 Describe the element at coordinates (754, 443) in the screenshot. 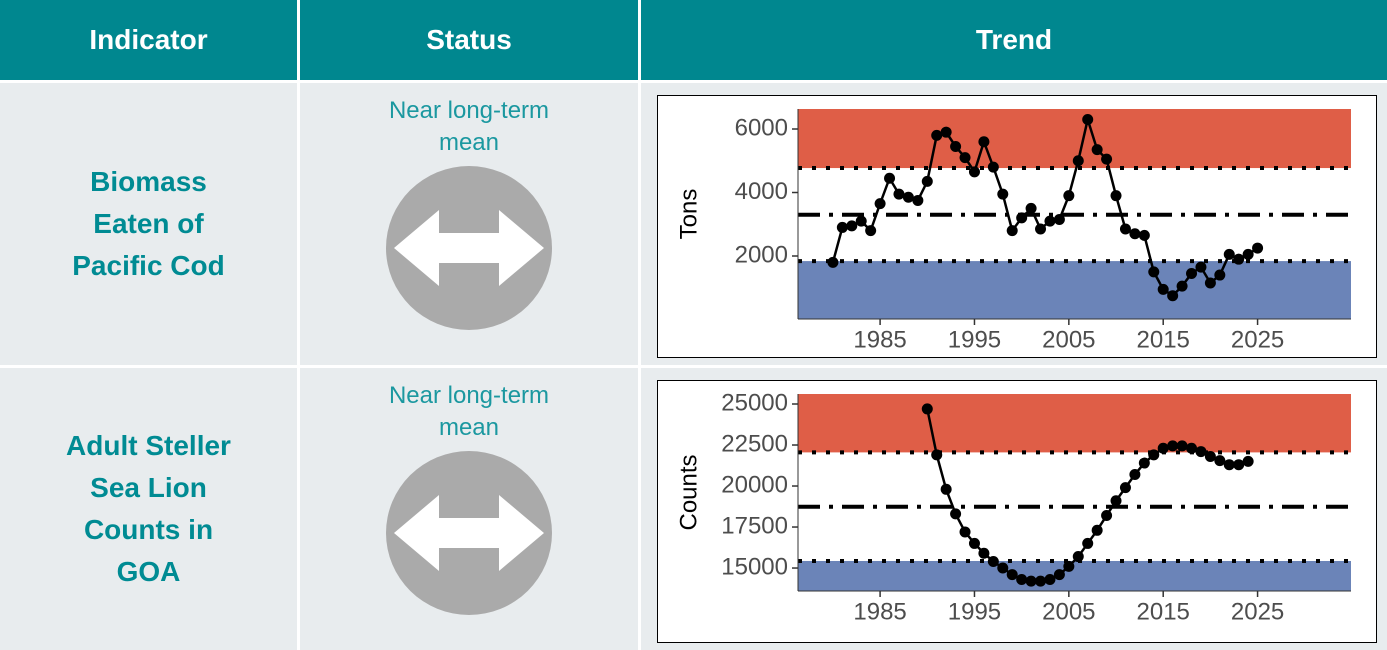

I see `y-tick-label: 22500` at that location.